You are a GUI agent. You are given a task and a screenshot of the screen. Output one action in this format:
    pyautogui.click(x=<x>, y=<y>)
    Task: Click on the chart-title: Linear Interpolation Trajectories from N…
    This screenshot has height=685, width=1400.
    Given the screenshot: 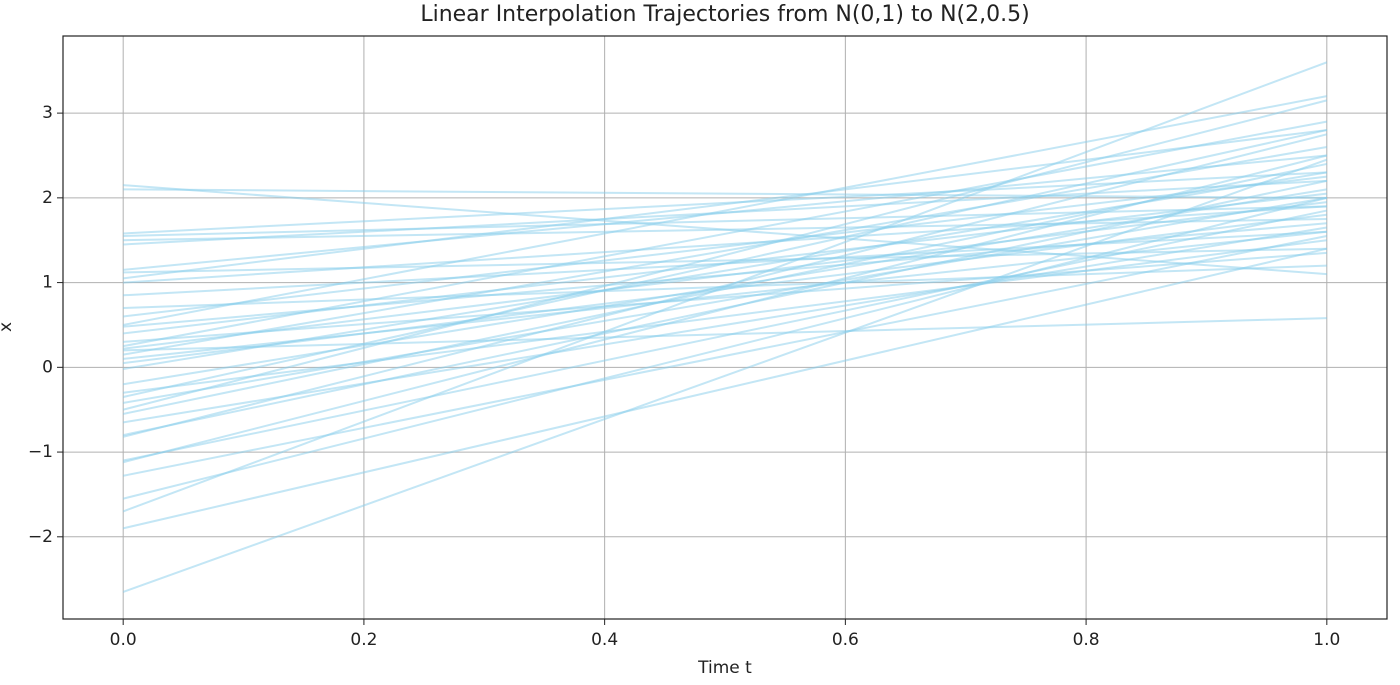 What is the action you would take?
    pyautogui.click(x=724, y=14)
    